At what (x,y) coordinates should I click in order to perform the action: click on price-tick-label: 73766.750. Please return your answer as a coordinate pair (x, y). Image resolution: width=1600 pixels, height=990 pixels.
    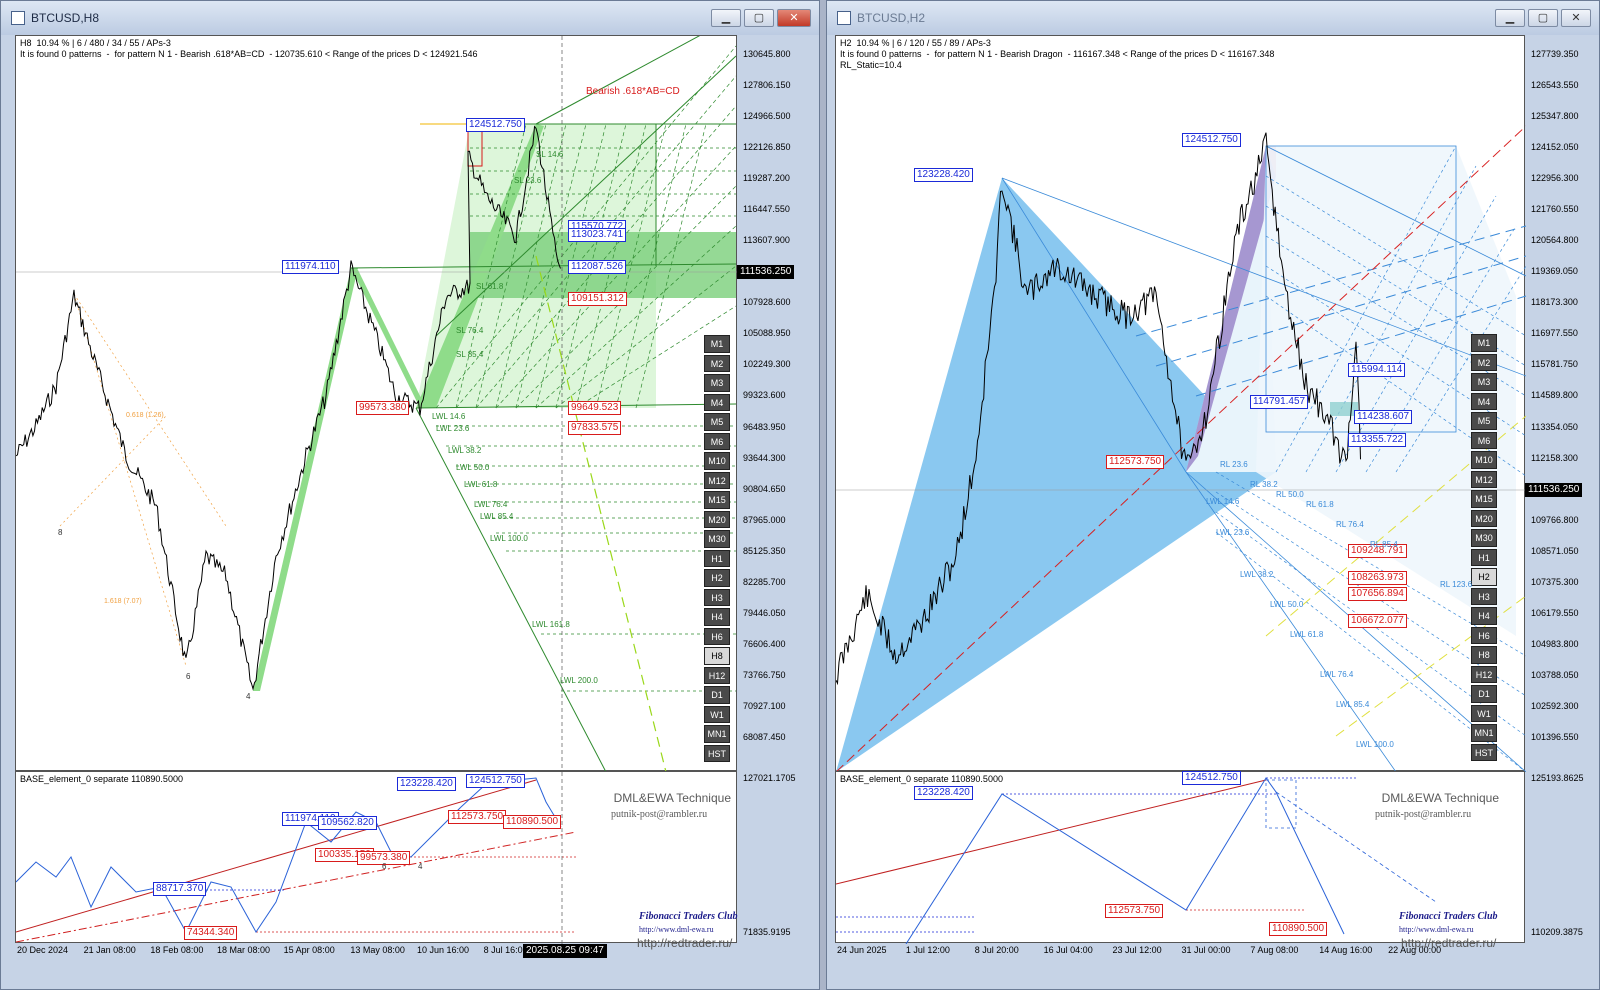
    Looking at the image, I should click on (764, 674).